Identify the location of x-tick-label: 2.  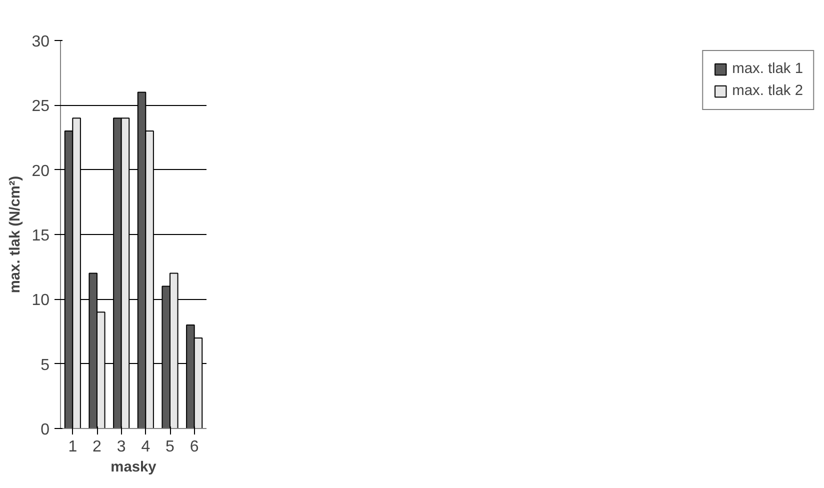
(97, 447).